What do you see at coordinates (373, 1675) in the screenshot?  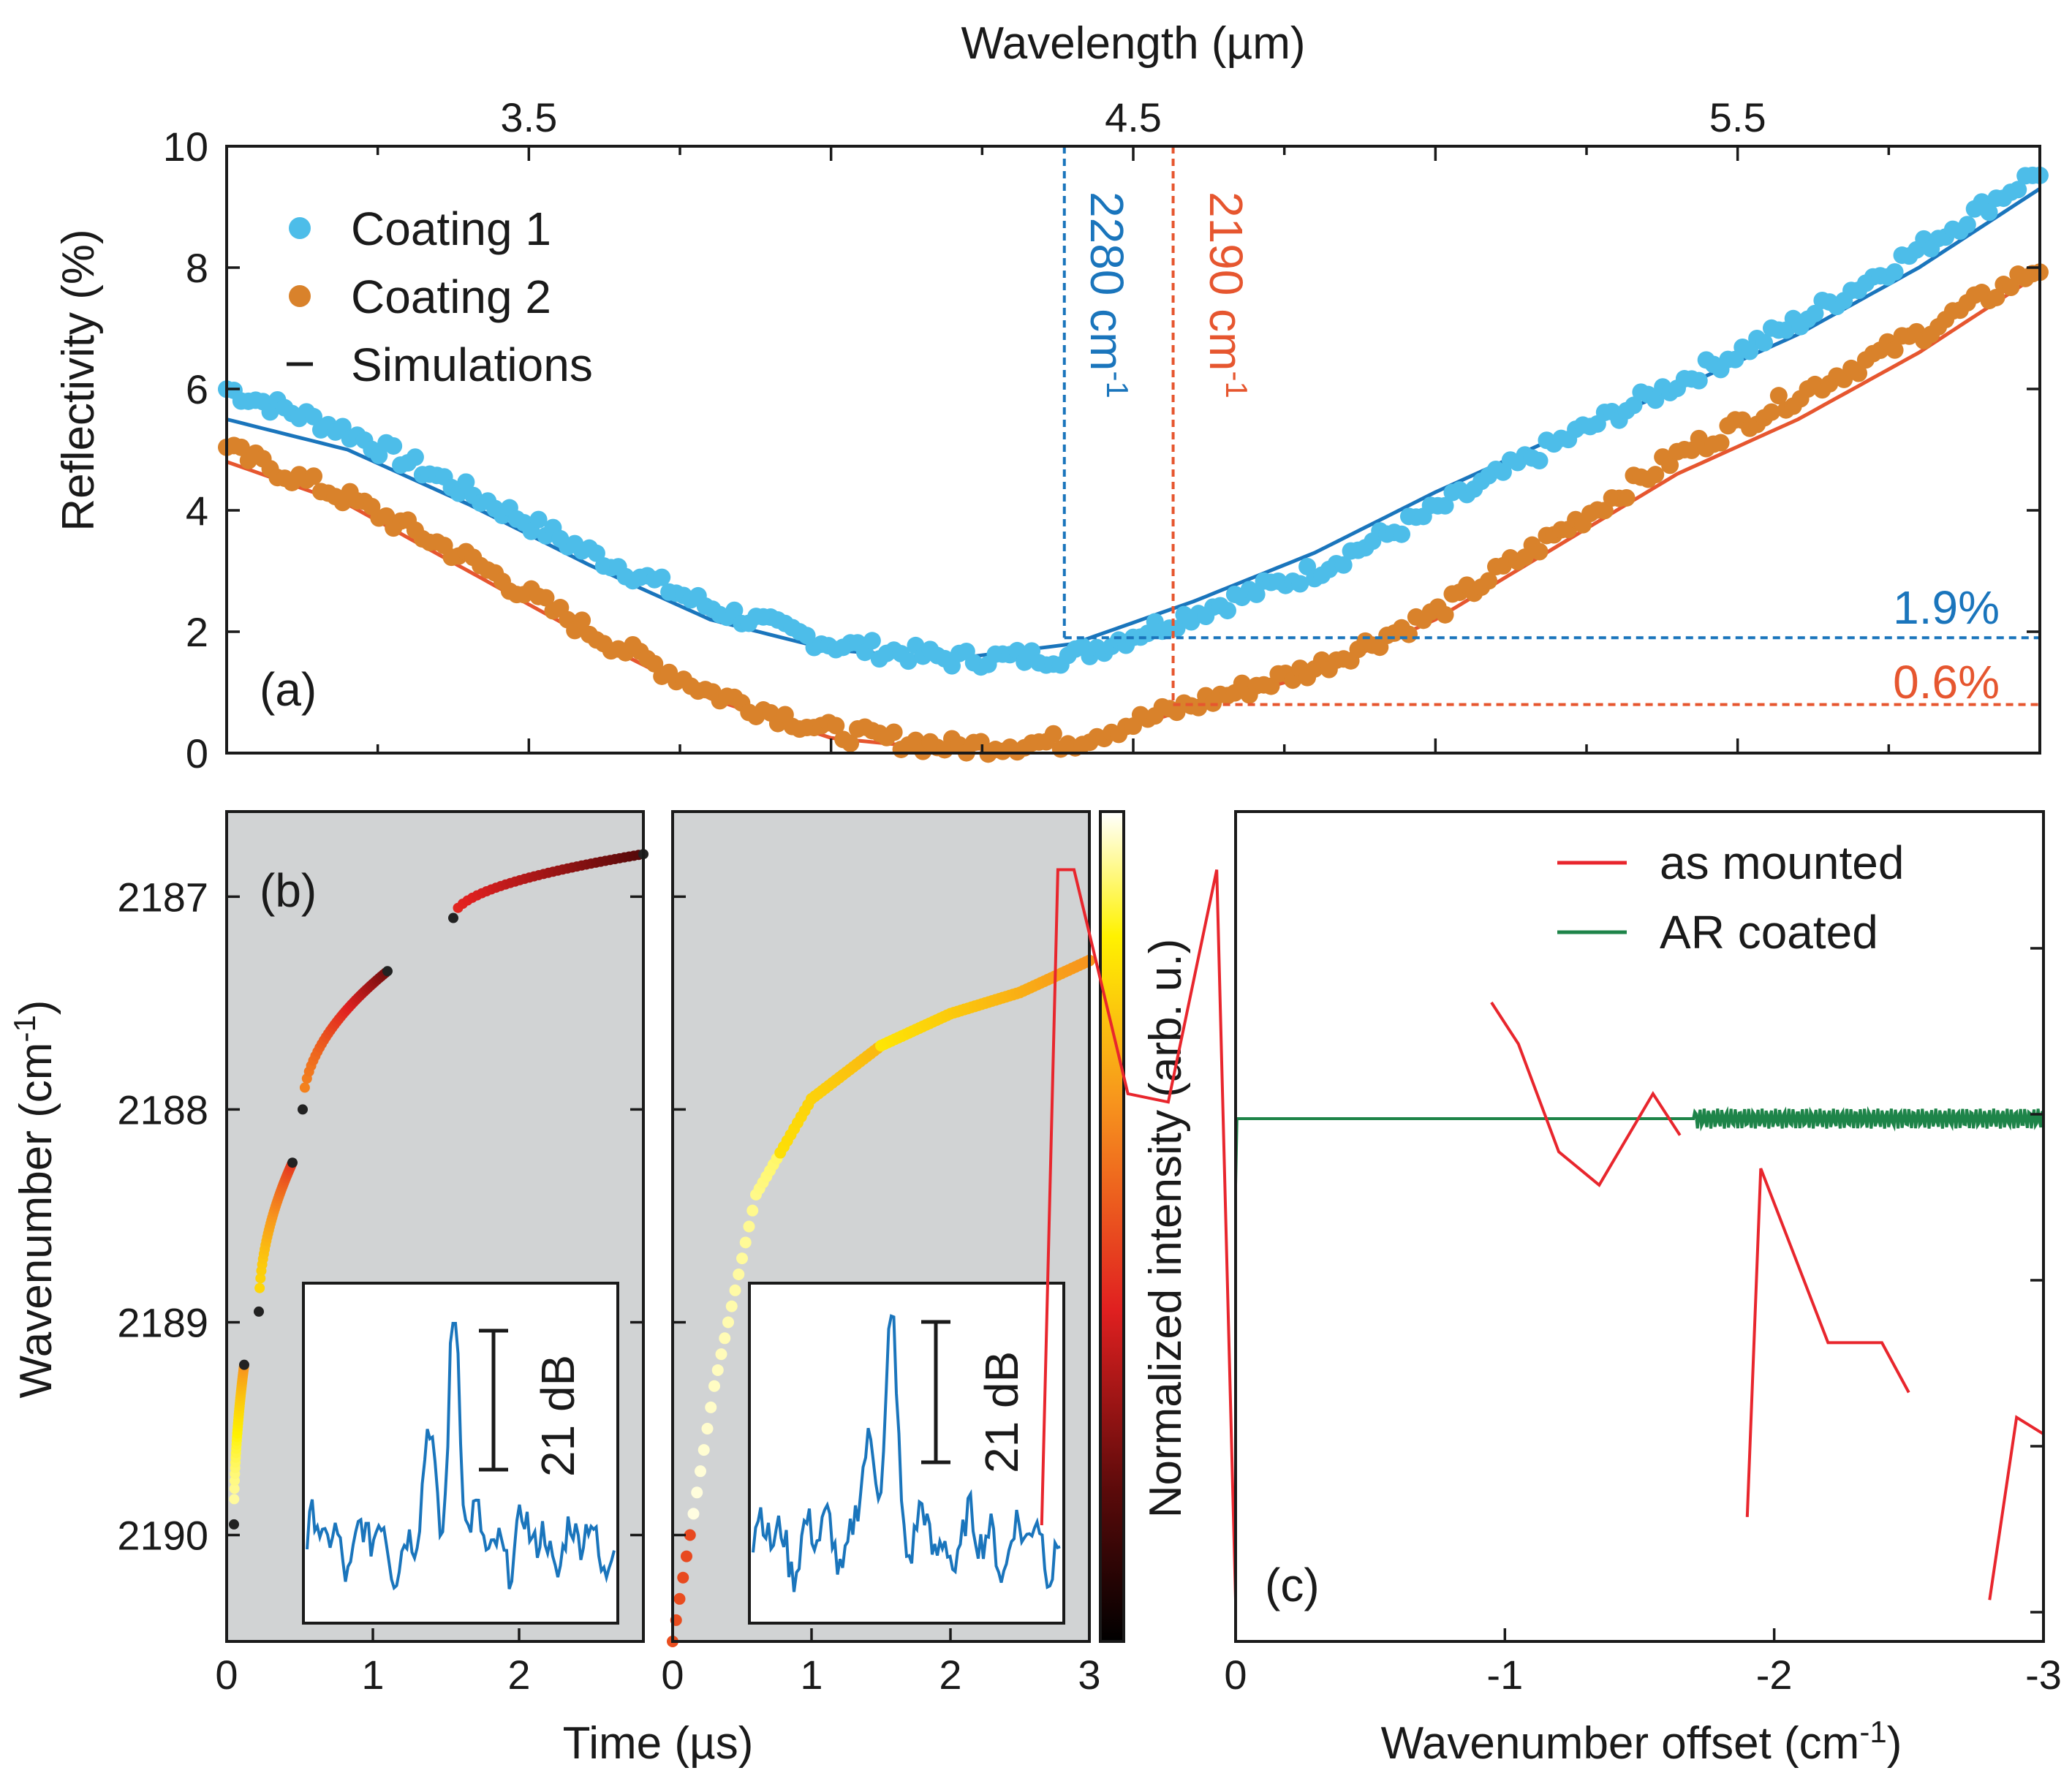 I see `b-left-xtick-label: 1` at bounding box center [373, 1675].